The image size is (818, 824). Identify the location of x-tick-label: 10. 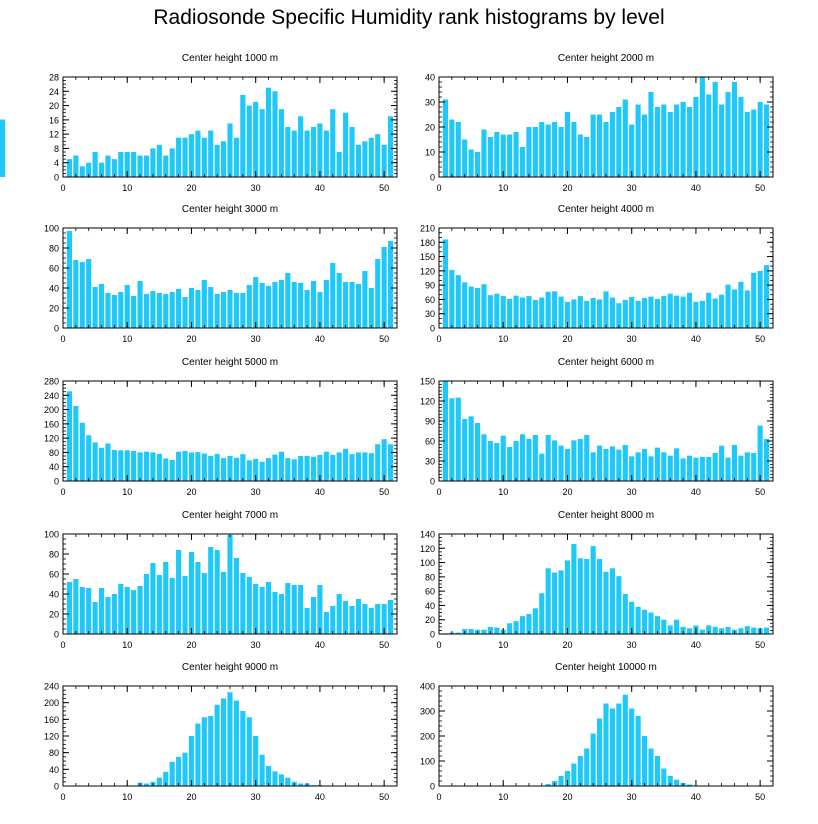
(503, 797).